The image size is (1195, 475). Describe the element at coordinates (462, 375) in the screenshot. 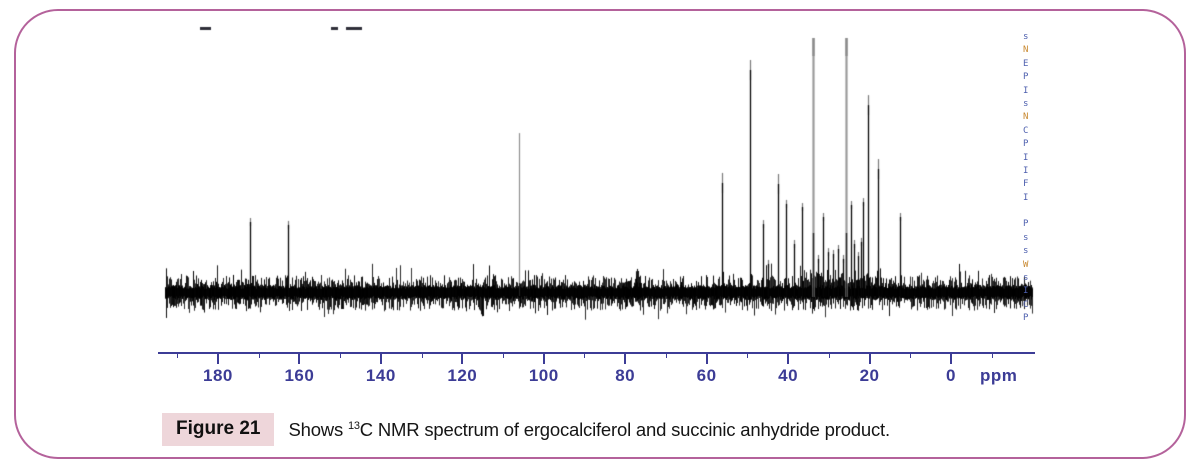

I see `axis-tick-label: 120` at that location.